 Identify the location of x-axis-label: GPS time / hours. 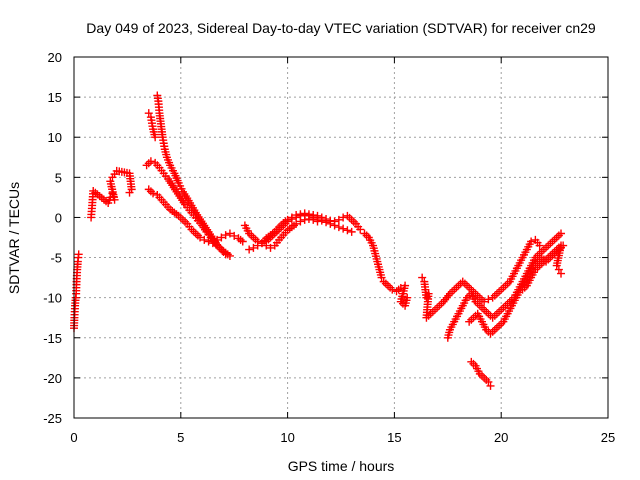
(341, 466).